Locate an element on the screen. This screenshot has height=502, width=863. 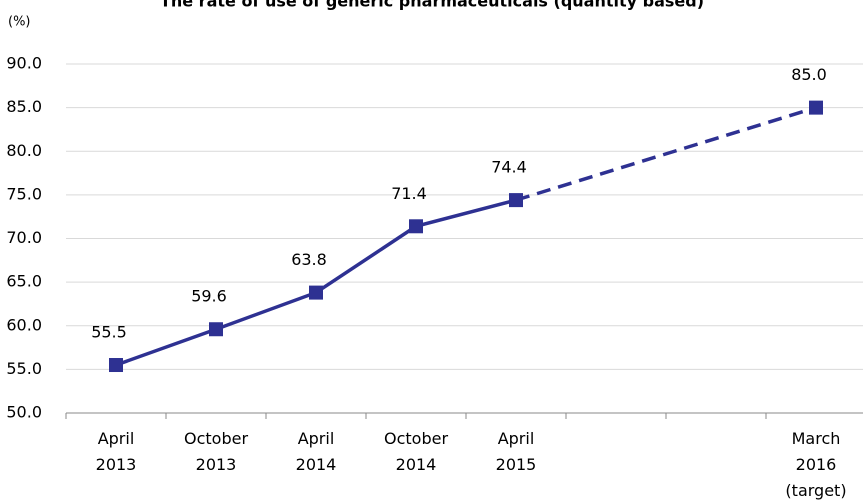
data-label: 59.6 is located at coordinates (209, 296).